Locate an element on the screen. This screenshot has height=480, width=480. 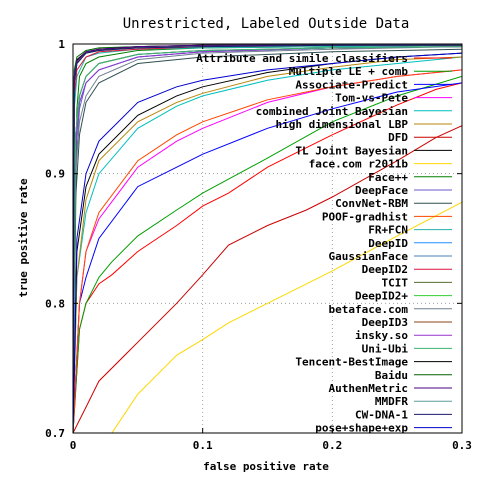
x-tick-label: 0 is located at coordinates (73, 445).